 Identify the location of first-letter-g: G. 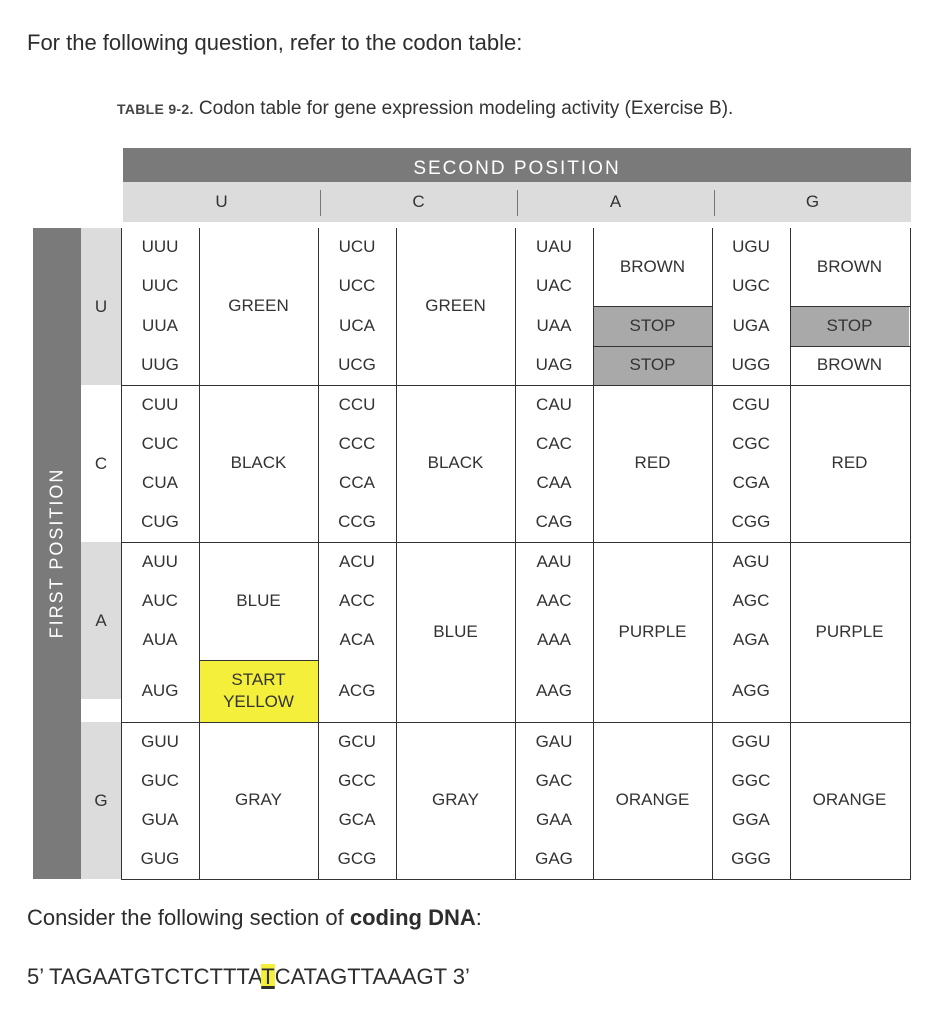
(101, 800).